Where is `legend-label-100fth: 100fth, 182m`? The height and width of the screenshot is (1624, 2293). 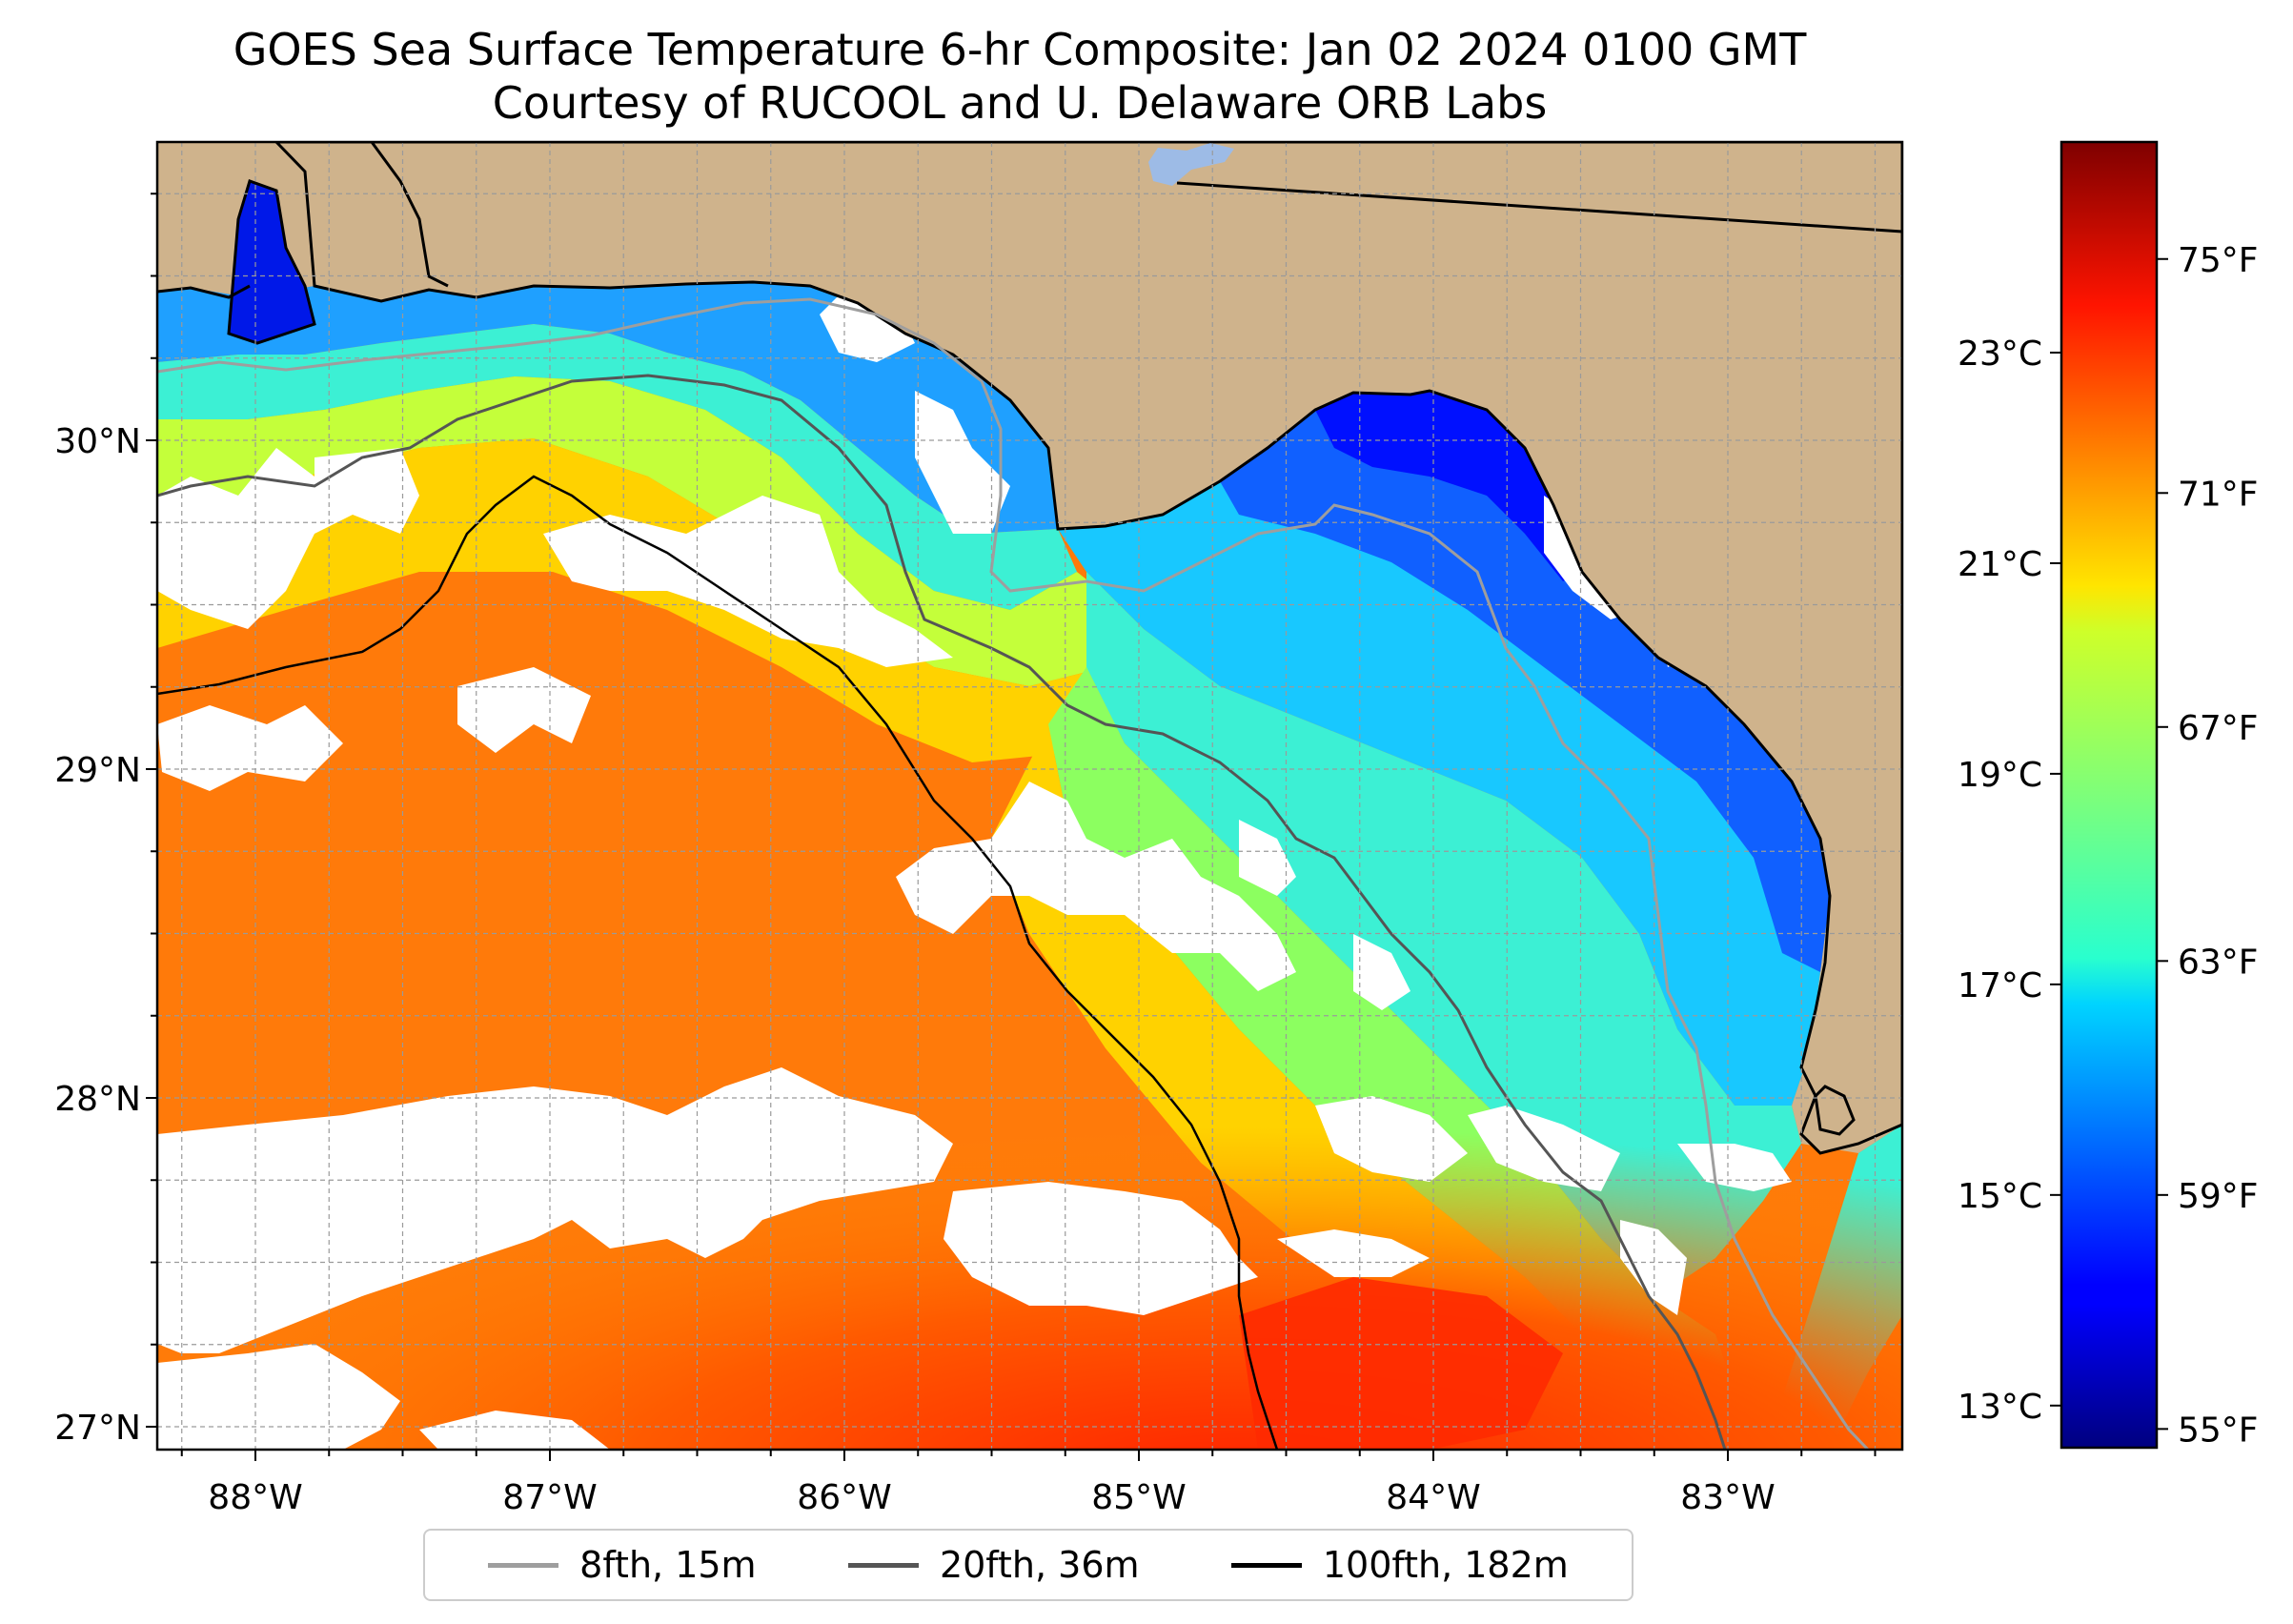
legend-label-100fth: 100fth, 182m is located at coordinates (1446, 1565).